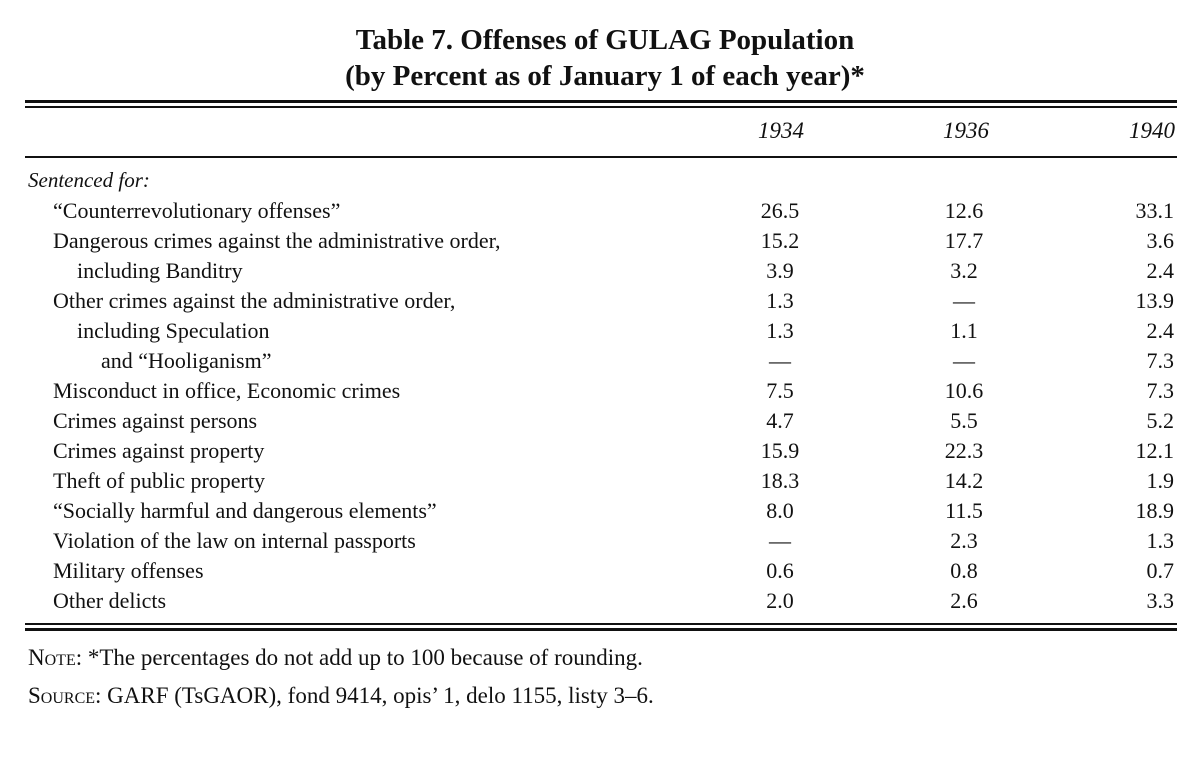 This screenshot has height=765, width=1200. I want to click on cell-1936: 2.6, so click(964, 600).